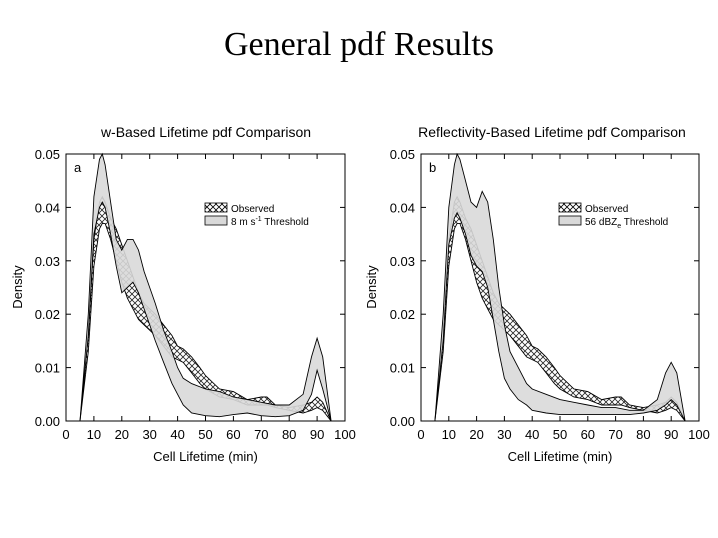  What do you see at coordinates (270, 222) in the screenshot?
I see `legend-label-threshold: 8 m s-1 Threshold` at bounding box center [270, 222].